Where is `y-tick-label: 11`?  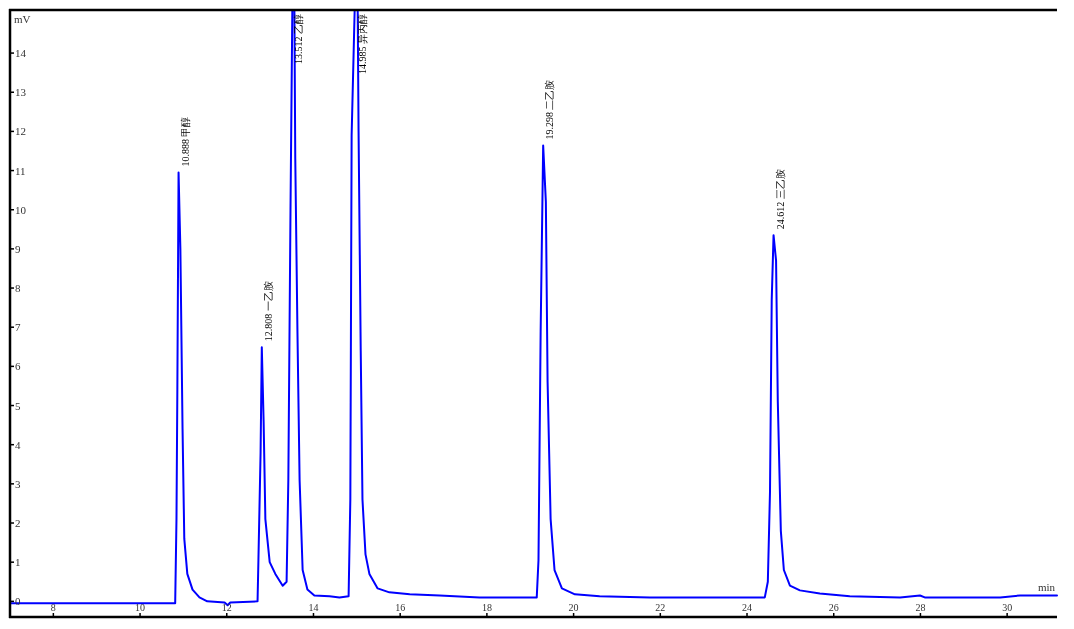 y-tick-label: 11 is located at coordinates (20, 170).